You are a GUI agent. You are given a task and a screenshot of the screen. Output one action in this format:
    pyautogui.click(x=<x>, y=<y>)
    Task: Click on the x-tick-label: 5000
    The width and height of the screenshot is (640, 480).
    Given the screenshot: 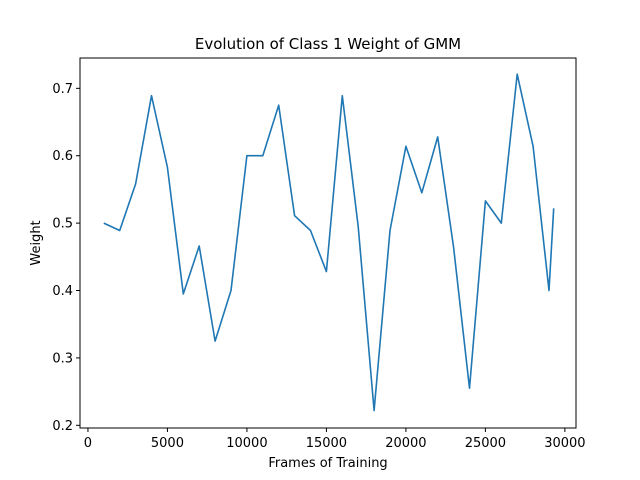 What is the action you would take?
    pyautogui.click(x=167, y=443)
    